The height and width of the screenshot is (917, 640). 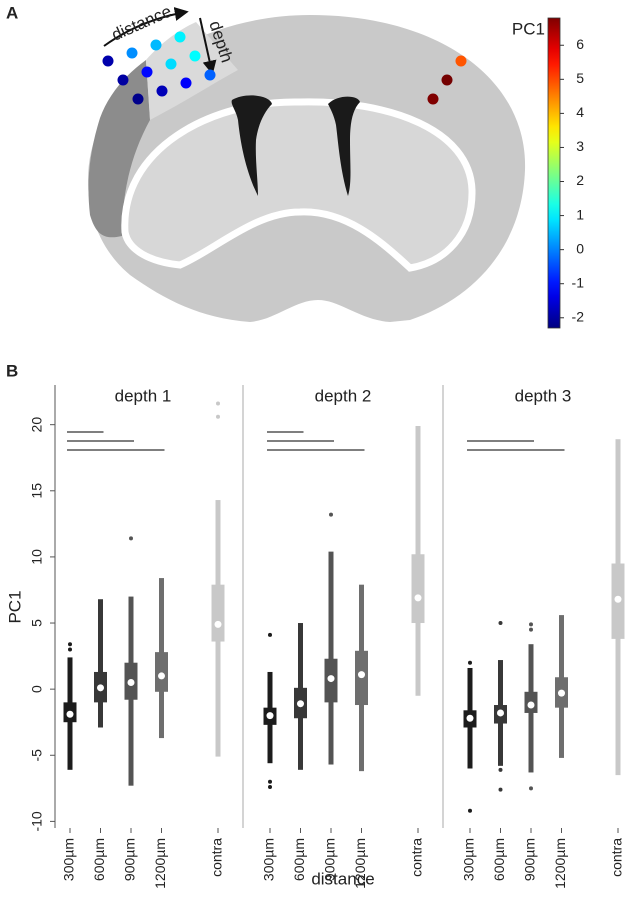 I want to click on y-tick-label: 5, so click(x=37, y=623).